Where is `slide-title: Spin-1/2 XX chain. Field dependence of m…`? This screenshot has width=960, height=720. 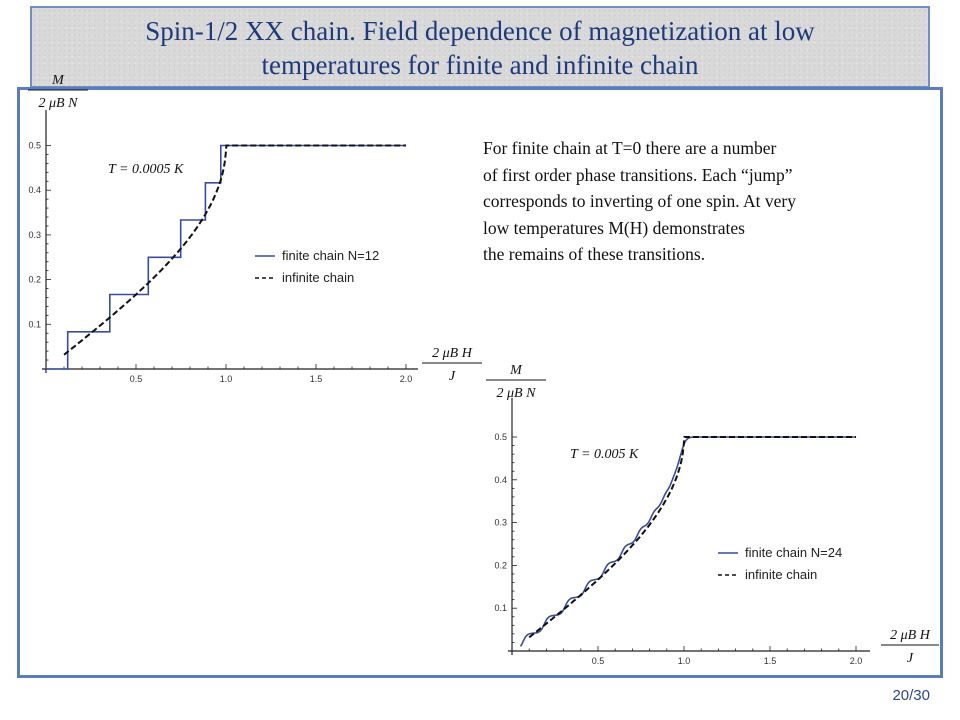 slide-title: Spin-1/2 XX chain. Field dependence of m… is located at coordinates (480, 48).